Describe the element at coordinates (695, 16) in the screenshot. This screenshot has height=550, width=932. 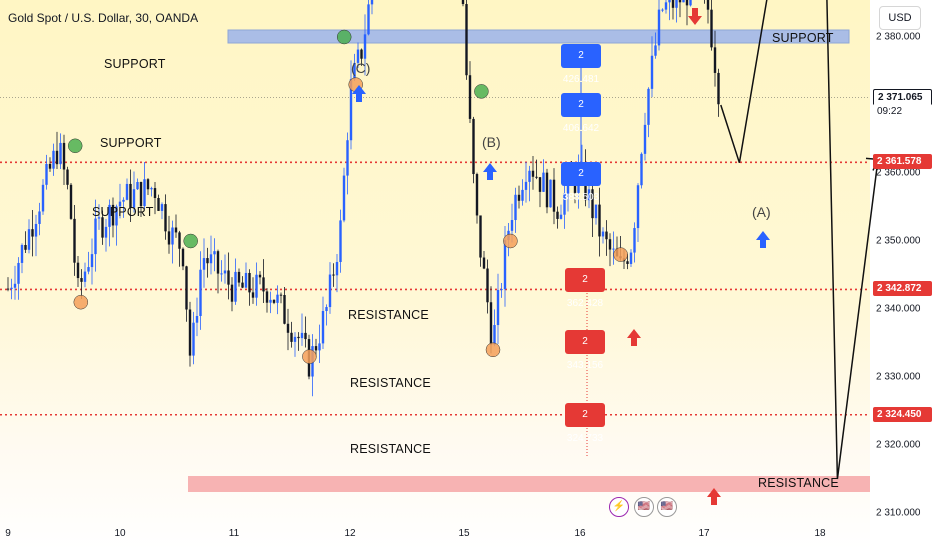
I see `down-arrow-icon` at that location.